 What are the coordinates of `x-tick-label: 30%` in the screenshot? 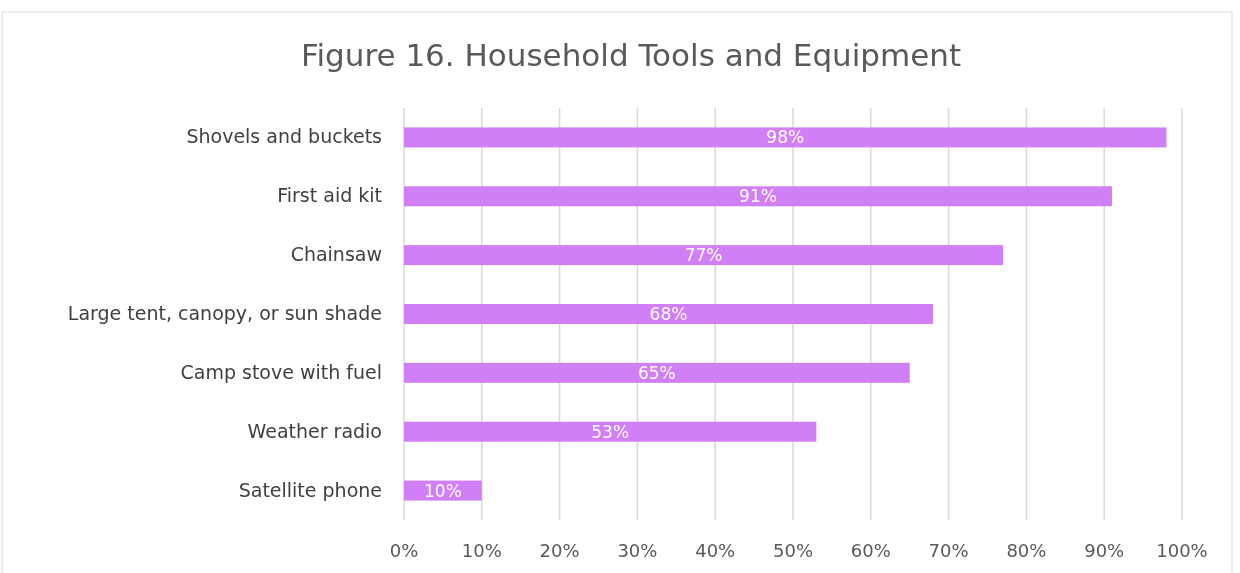 It's located at (637, 550).